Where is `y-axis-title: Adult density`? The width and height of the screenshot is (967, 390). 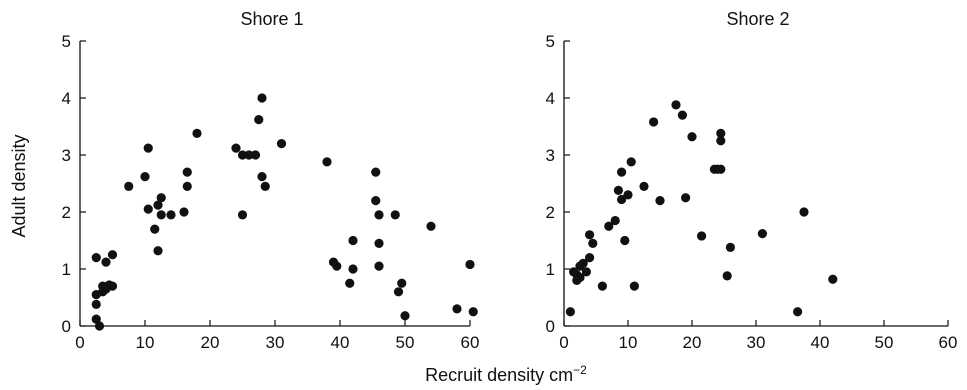 y-axis-title: Adult density is located at coordinates (19, 185).